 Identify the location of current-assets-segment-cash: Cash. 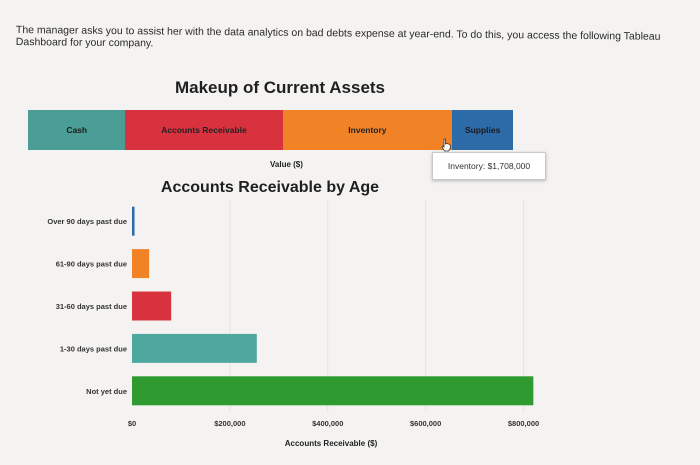
(77, 130).